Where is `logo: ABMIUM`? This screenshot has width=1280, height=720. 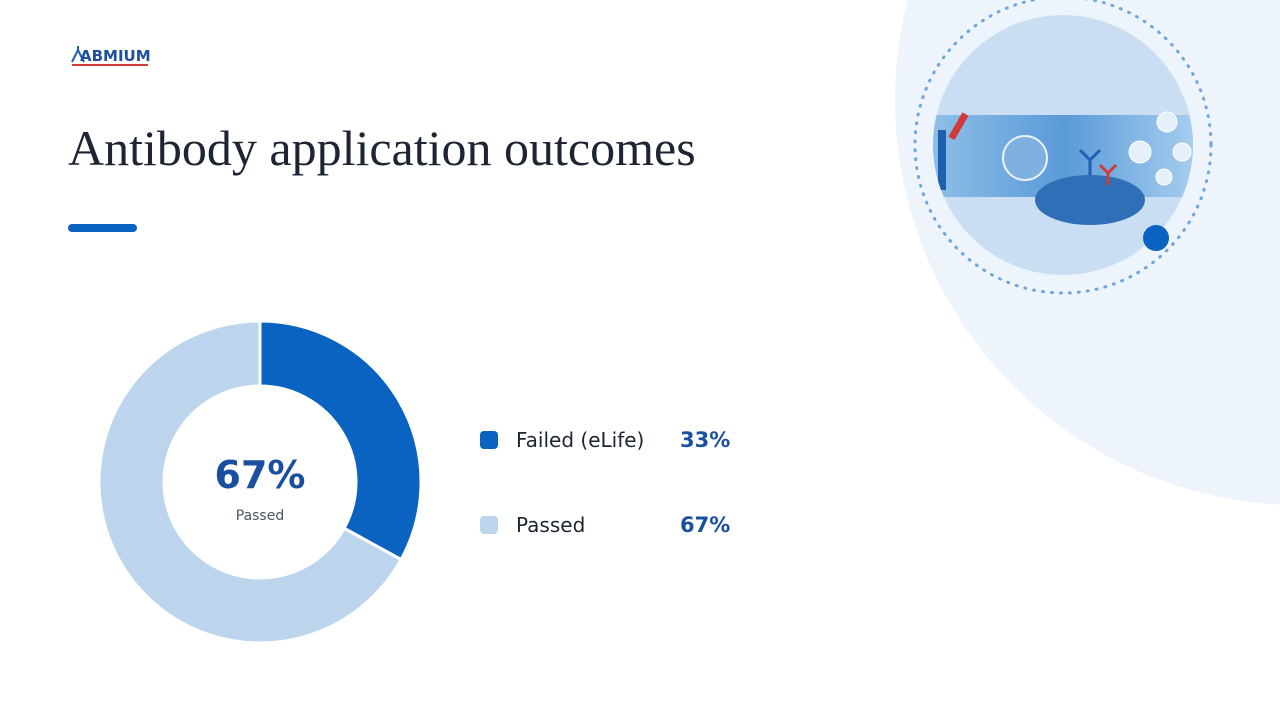
logo: ABMIUM is located at coordinates (115, 56).